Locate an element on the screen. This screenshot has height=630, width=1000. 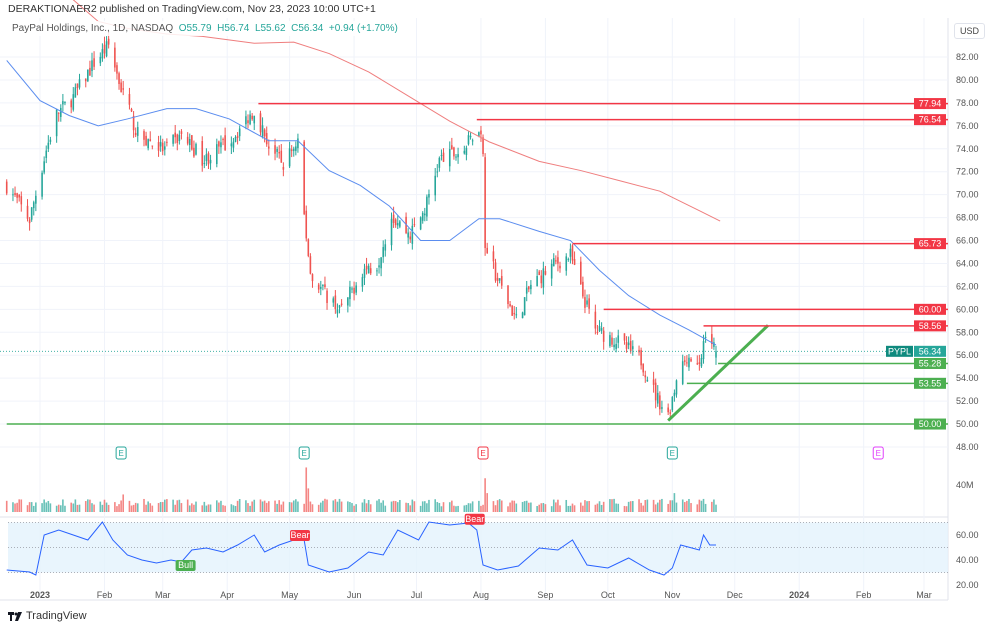
rsi-signal-box is located at coordinates (185, 565).